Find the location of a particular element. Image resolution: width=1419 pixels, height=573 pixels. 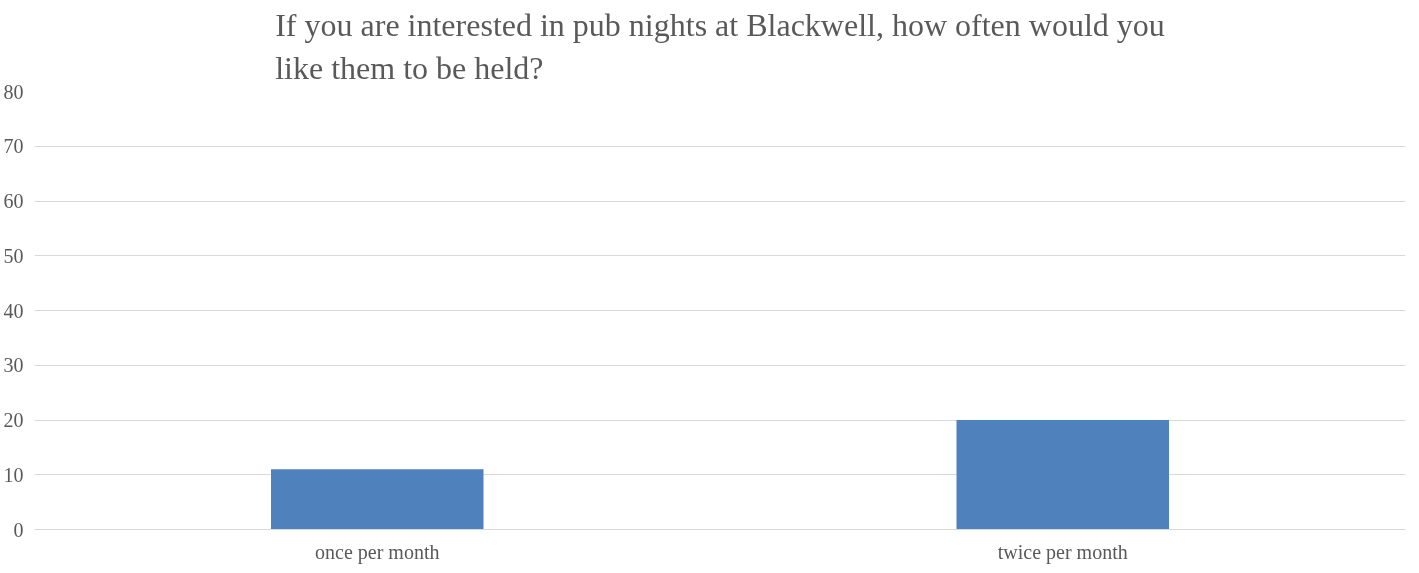

x-tick-label: twice per month is located at coordinates (1062, 552).